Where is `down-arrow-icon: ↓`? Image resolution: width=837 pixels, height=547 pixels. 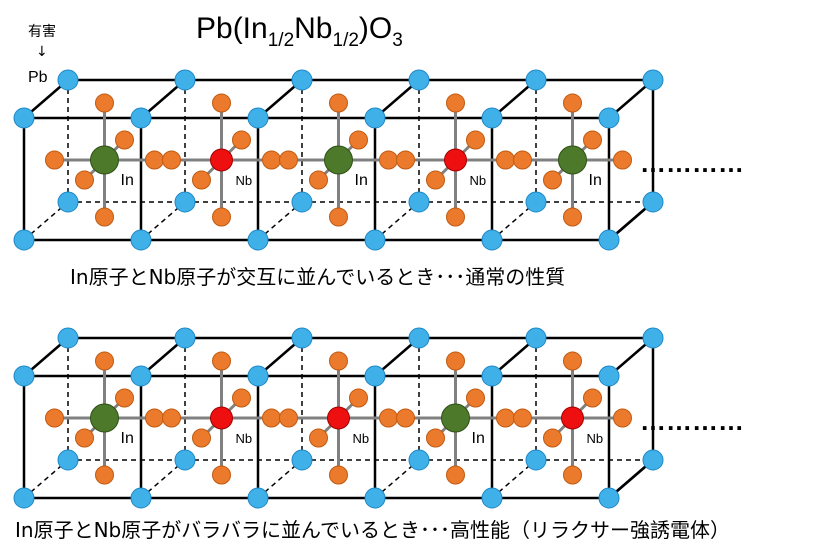
down-arrow-icon: ↓ is located at coordinates (42, 52).